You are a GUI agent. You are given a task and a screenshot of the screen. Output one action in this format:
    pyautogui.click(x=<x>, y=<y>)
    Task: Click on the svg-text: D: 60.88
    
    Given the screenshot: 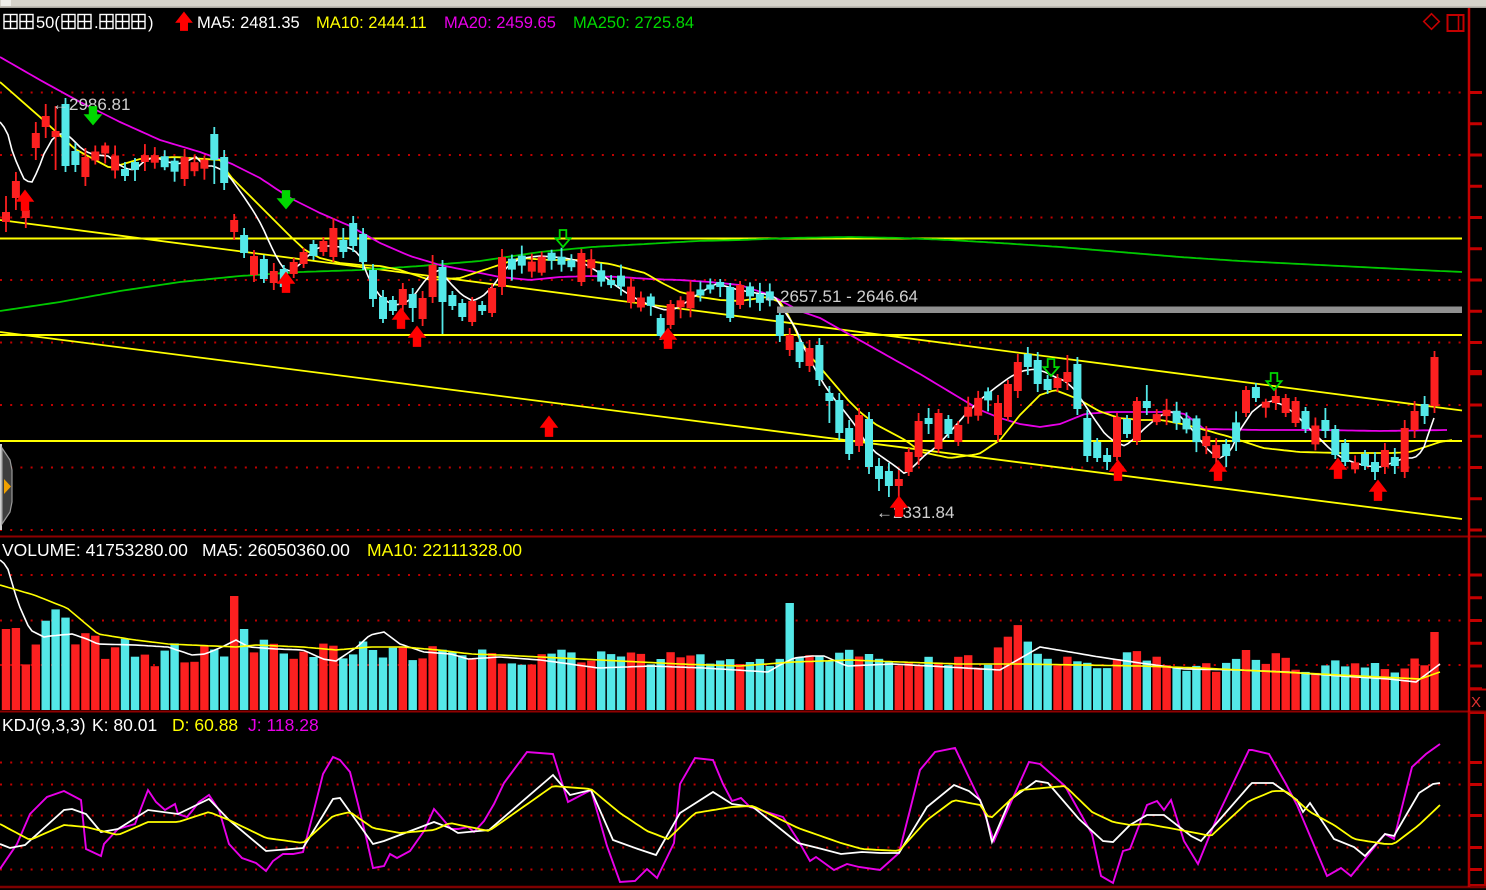 What is the action you would take?
    pyautogui.click(x=205, y=725)
    